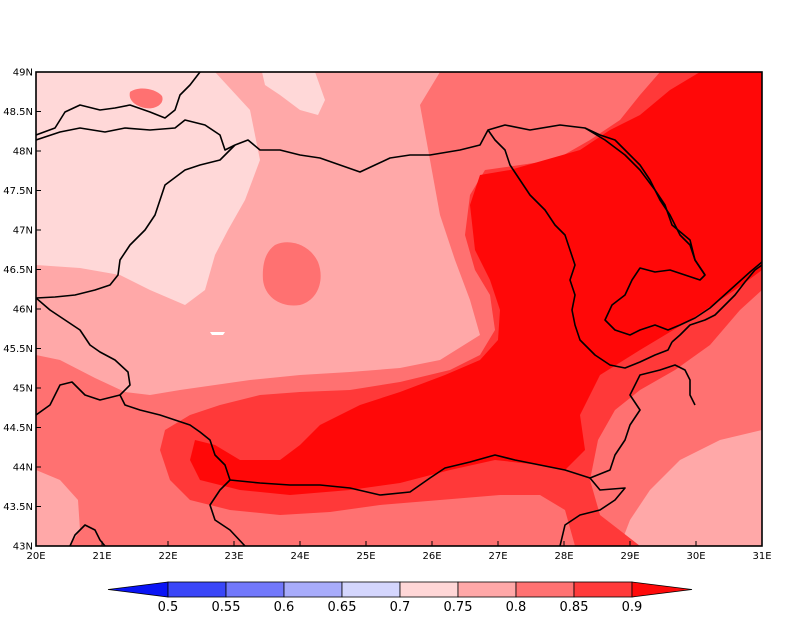 This screenshot has width=800, height=618. Describe the element at coordinates (470, 200) in the screenshot. I see `border-romania-ukraine-north` at that location.